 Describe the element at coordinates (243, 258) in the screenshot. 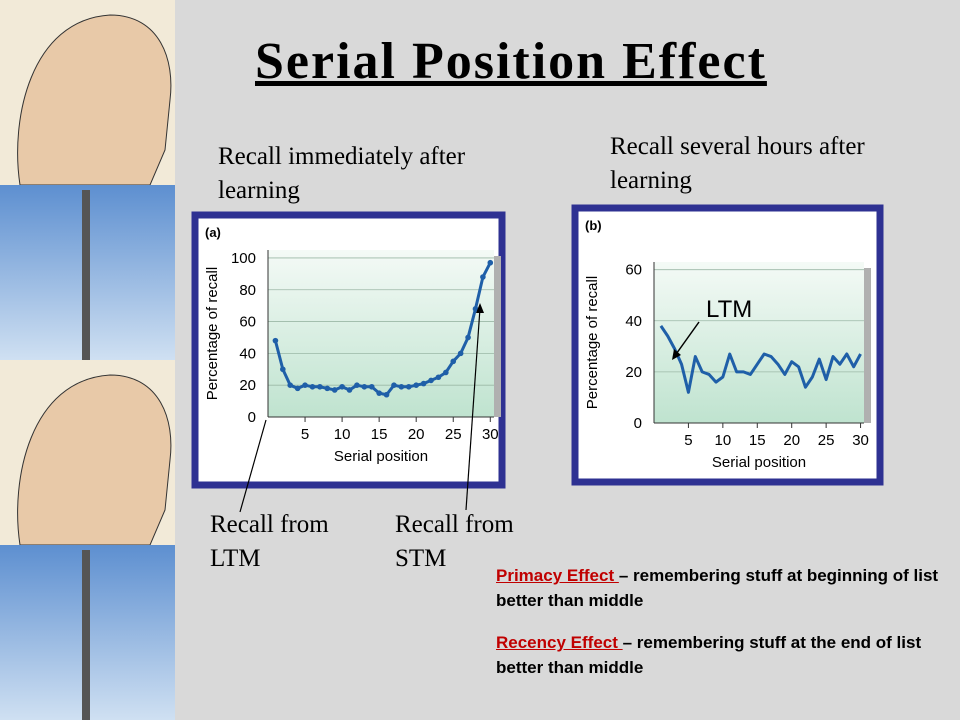

I see `y-tick-label: 100` at that location.